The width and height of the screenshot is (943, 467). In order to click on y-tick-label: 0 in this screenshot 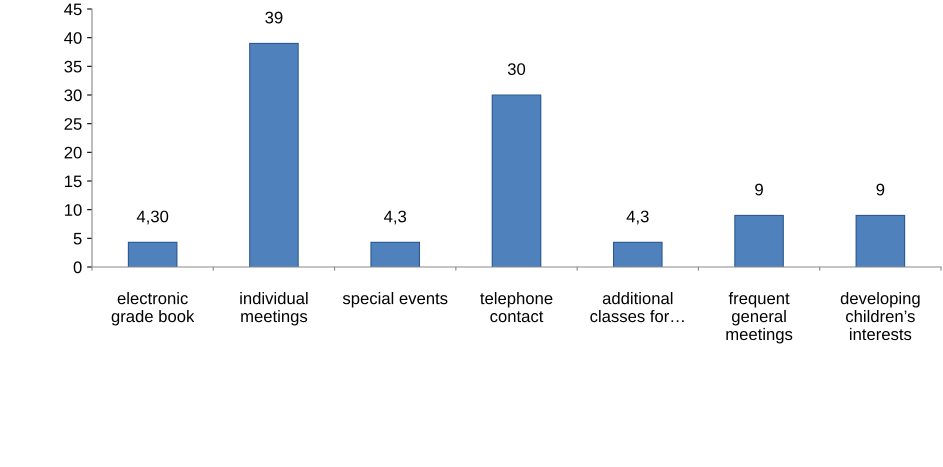, I will do `click(78, 267)`.